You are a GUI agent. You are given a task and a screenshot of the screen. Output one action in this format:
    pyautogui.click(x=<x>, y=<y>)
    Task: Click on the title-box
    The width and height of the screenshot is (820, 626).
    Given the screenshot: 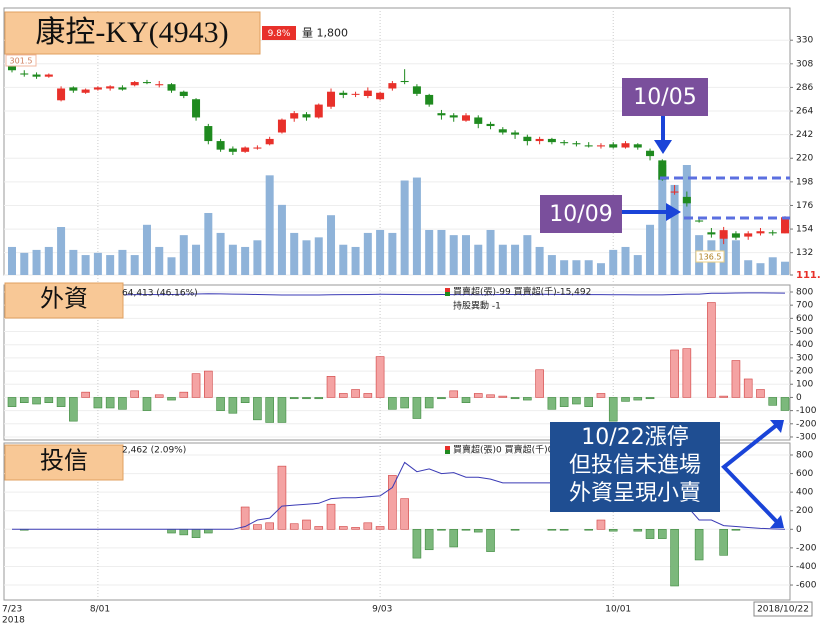 What is the action you would take?
    pyautogui.click(x=132, y=33)
    